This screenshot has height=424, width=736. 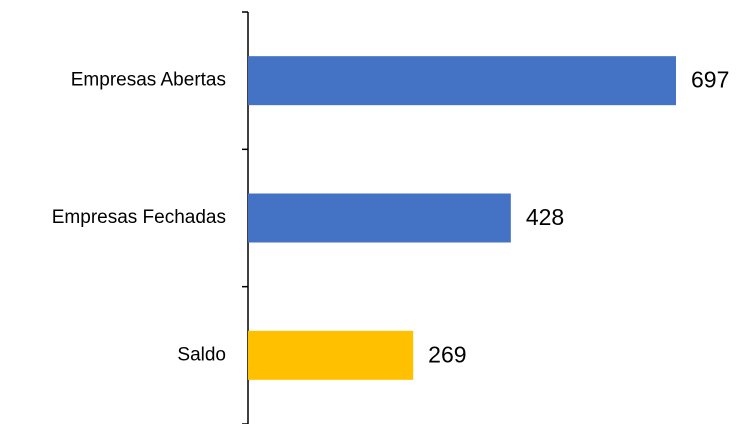 I want to click on data-label: 428, so click(x=545, y=217).